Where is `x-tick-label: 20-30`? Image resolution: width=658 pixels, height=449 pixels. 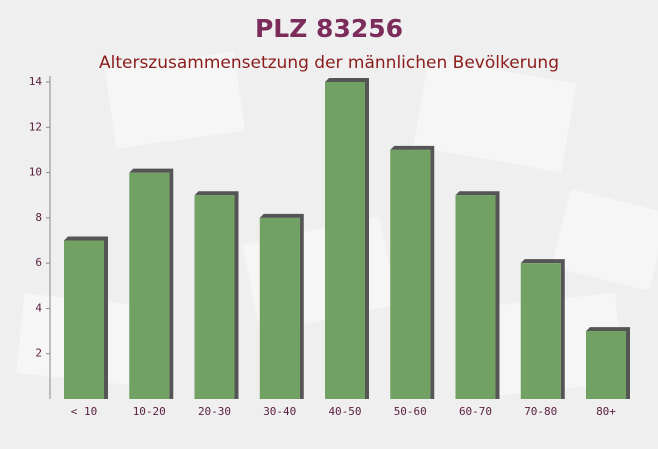
x-tick-label: 20-30 is located at coordinates (214, 411).